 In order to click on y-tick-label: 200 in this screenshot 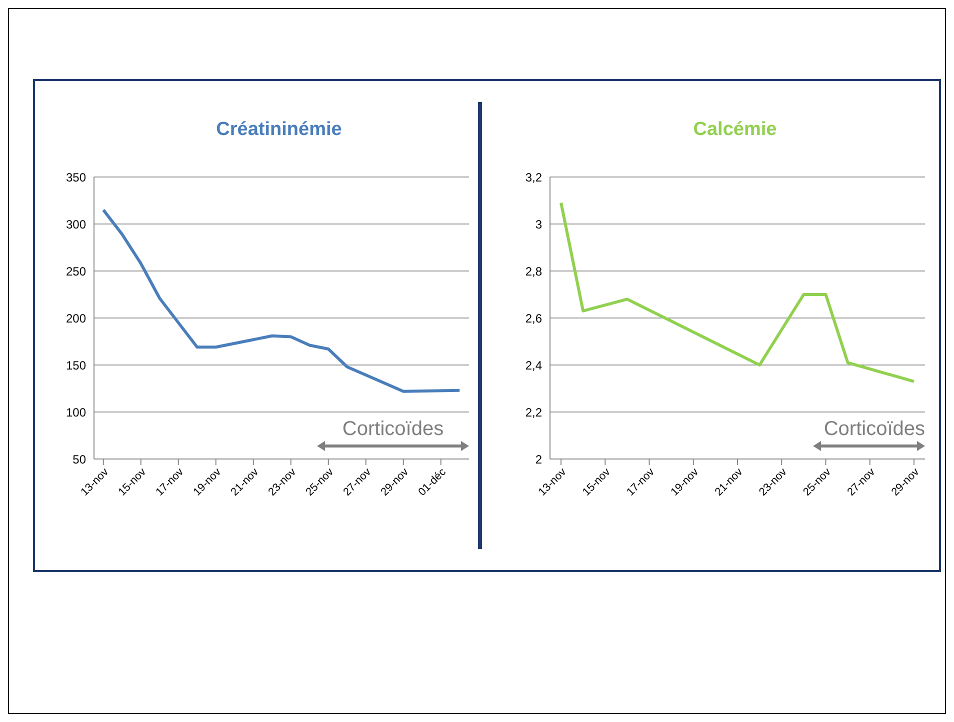, I will do `click(76, 318)`.